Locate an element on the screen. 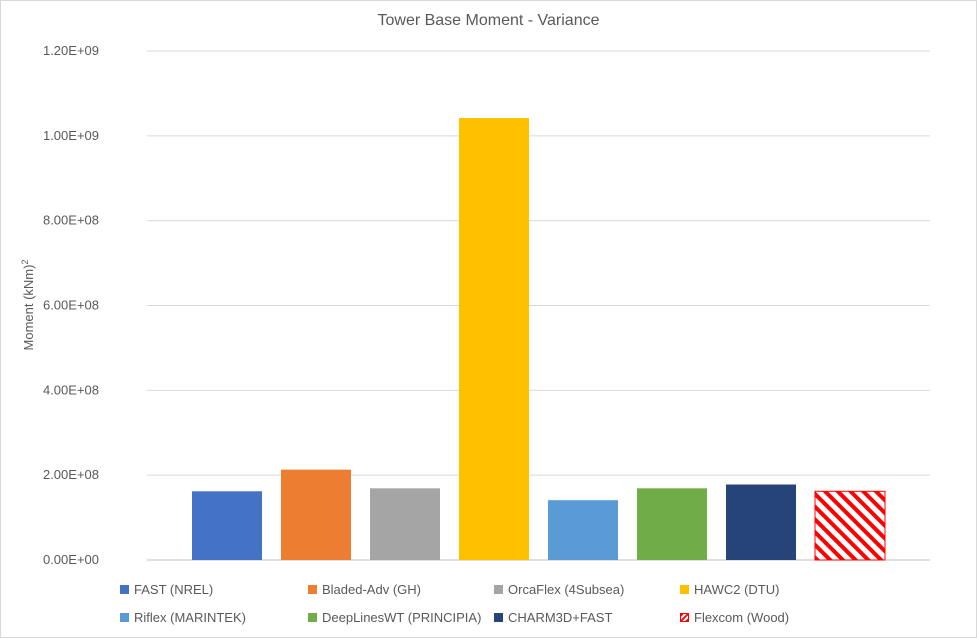  legend-item: Riflex (MARINTEK) is located at coordinates (183, 617).